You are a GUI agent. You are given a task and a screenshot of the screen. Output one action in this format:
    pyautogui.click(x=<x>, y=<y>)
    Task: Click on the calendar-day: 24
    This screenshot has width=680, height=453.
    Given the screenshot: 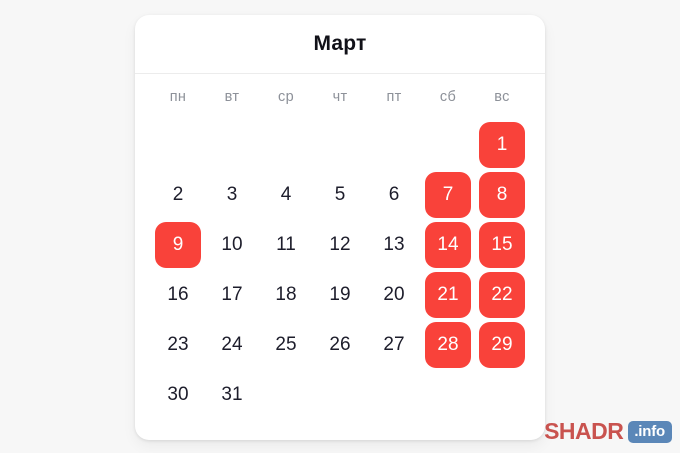 What is the action you would take?
    pyautogui.click(x=232, y=344)
    